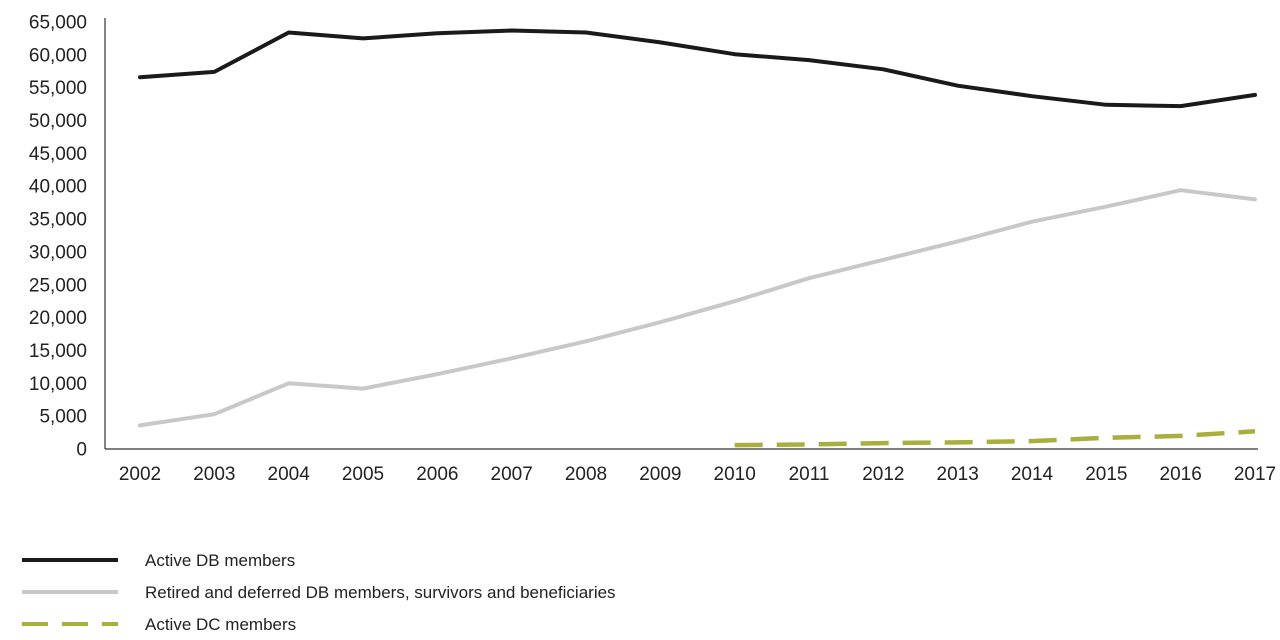 The image size is (1280, 640). What do you see at coordinates (1032, 474) in the screenshot?
I see `x-tick-label: 2014` at bounding box center [1032, 474].